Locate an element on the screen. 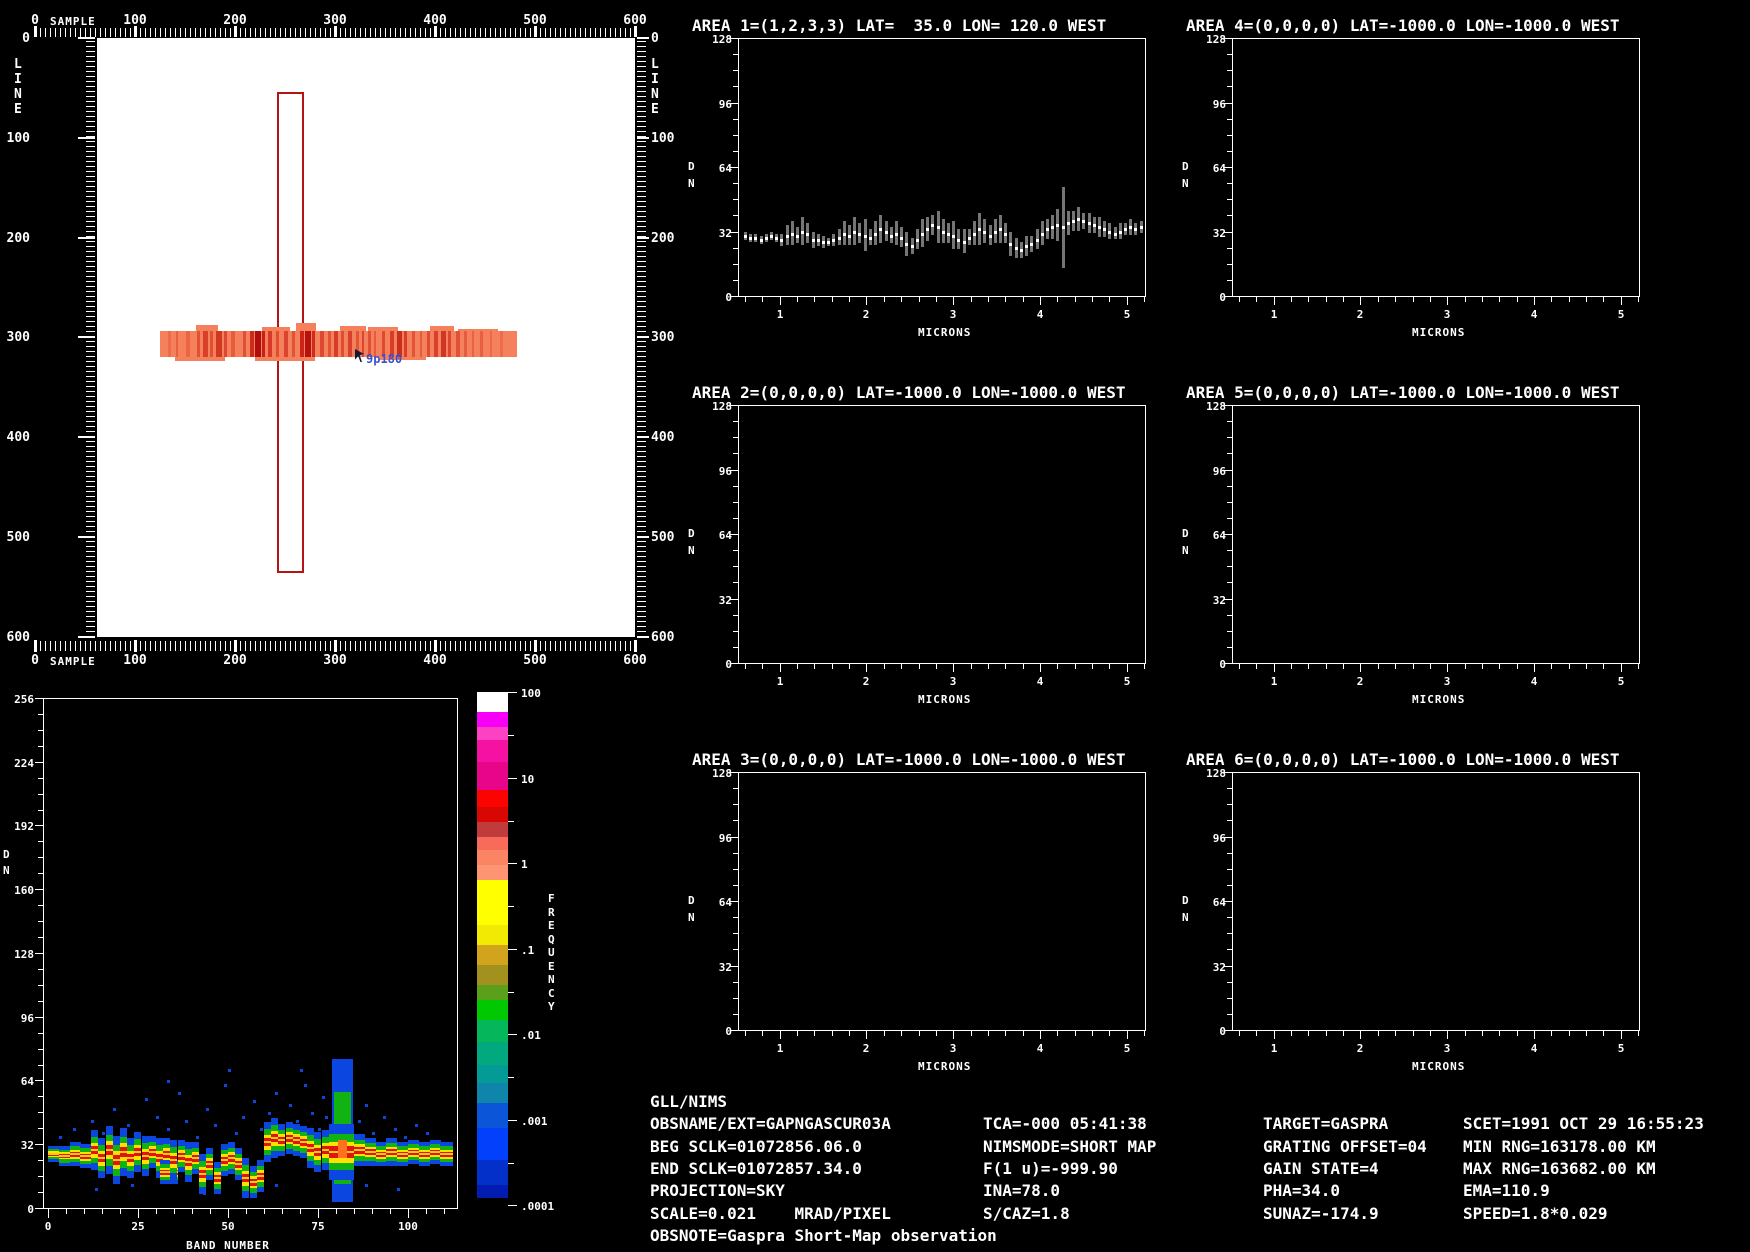 The width and height of the screenshot is (1750, 1252). hist-y-tick-label: 128 is located at coordinates (24, 954).